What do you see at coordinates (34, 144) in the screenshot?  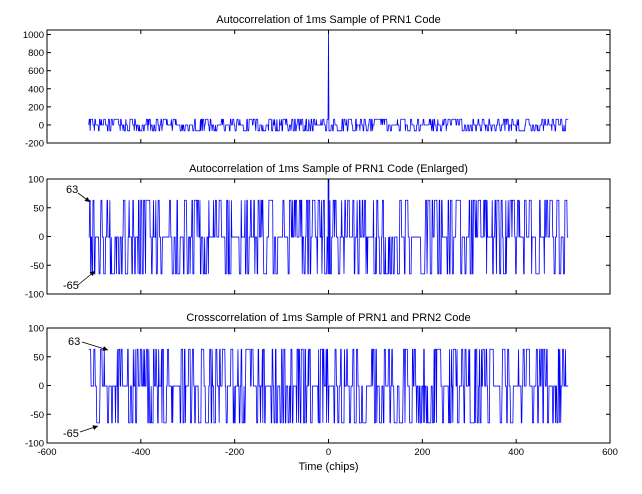 I see `y-tick-label: -200` at bounding box center [34, 144].